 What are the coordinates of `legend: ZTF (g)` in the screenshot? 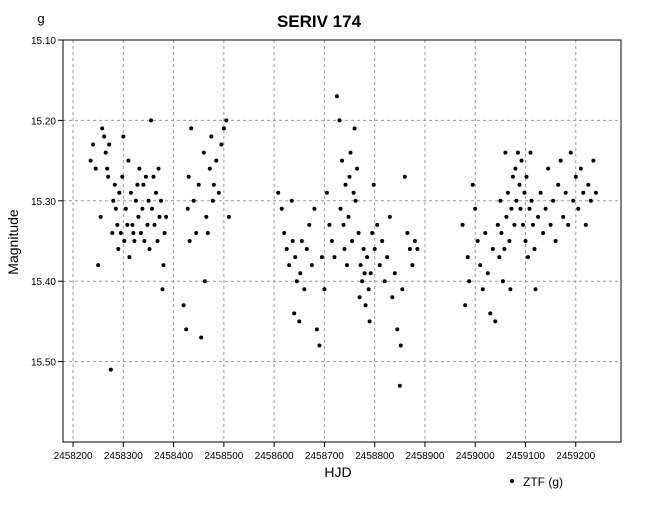 It's located at (536, 482).